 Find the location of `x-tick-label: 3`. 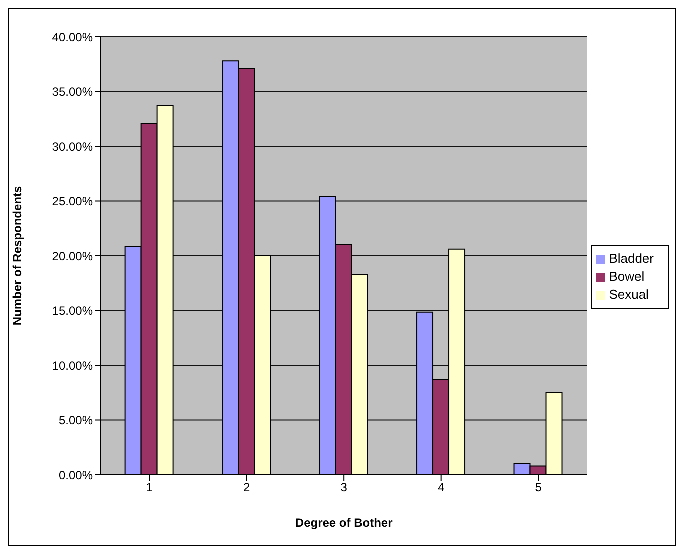

x-tick-label: 3 is located at coordinates (344, 487).